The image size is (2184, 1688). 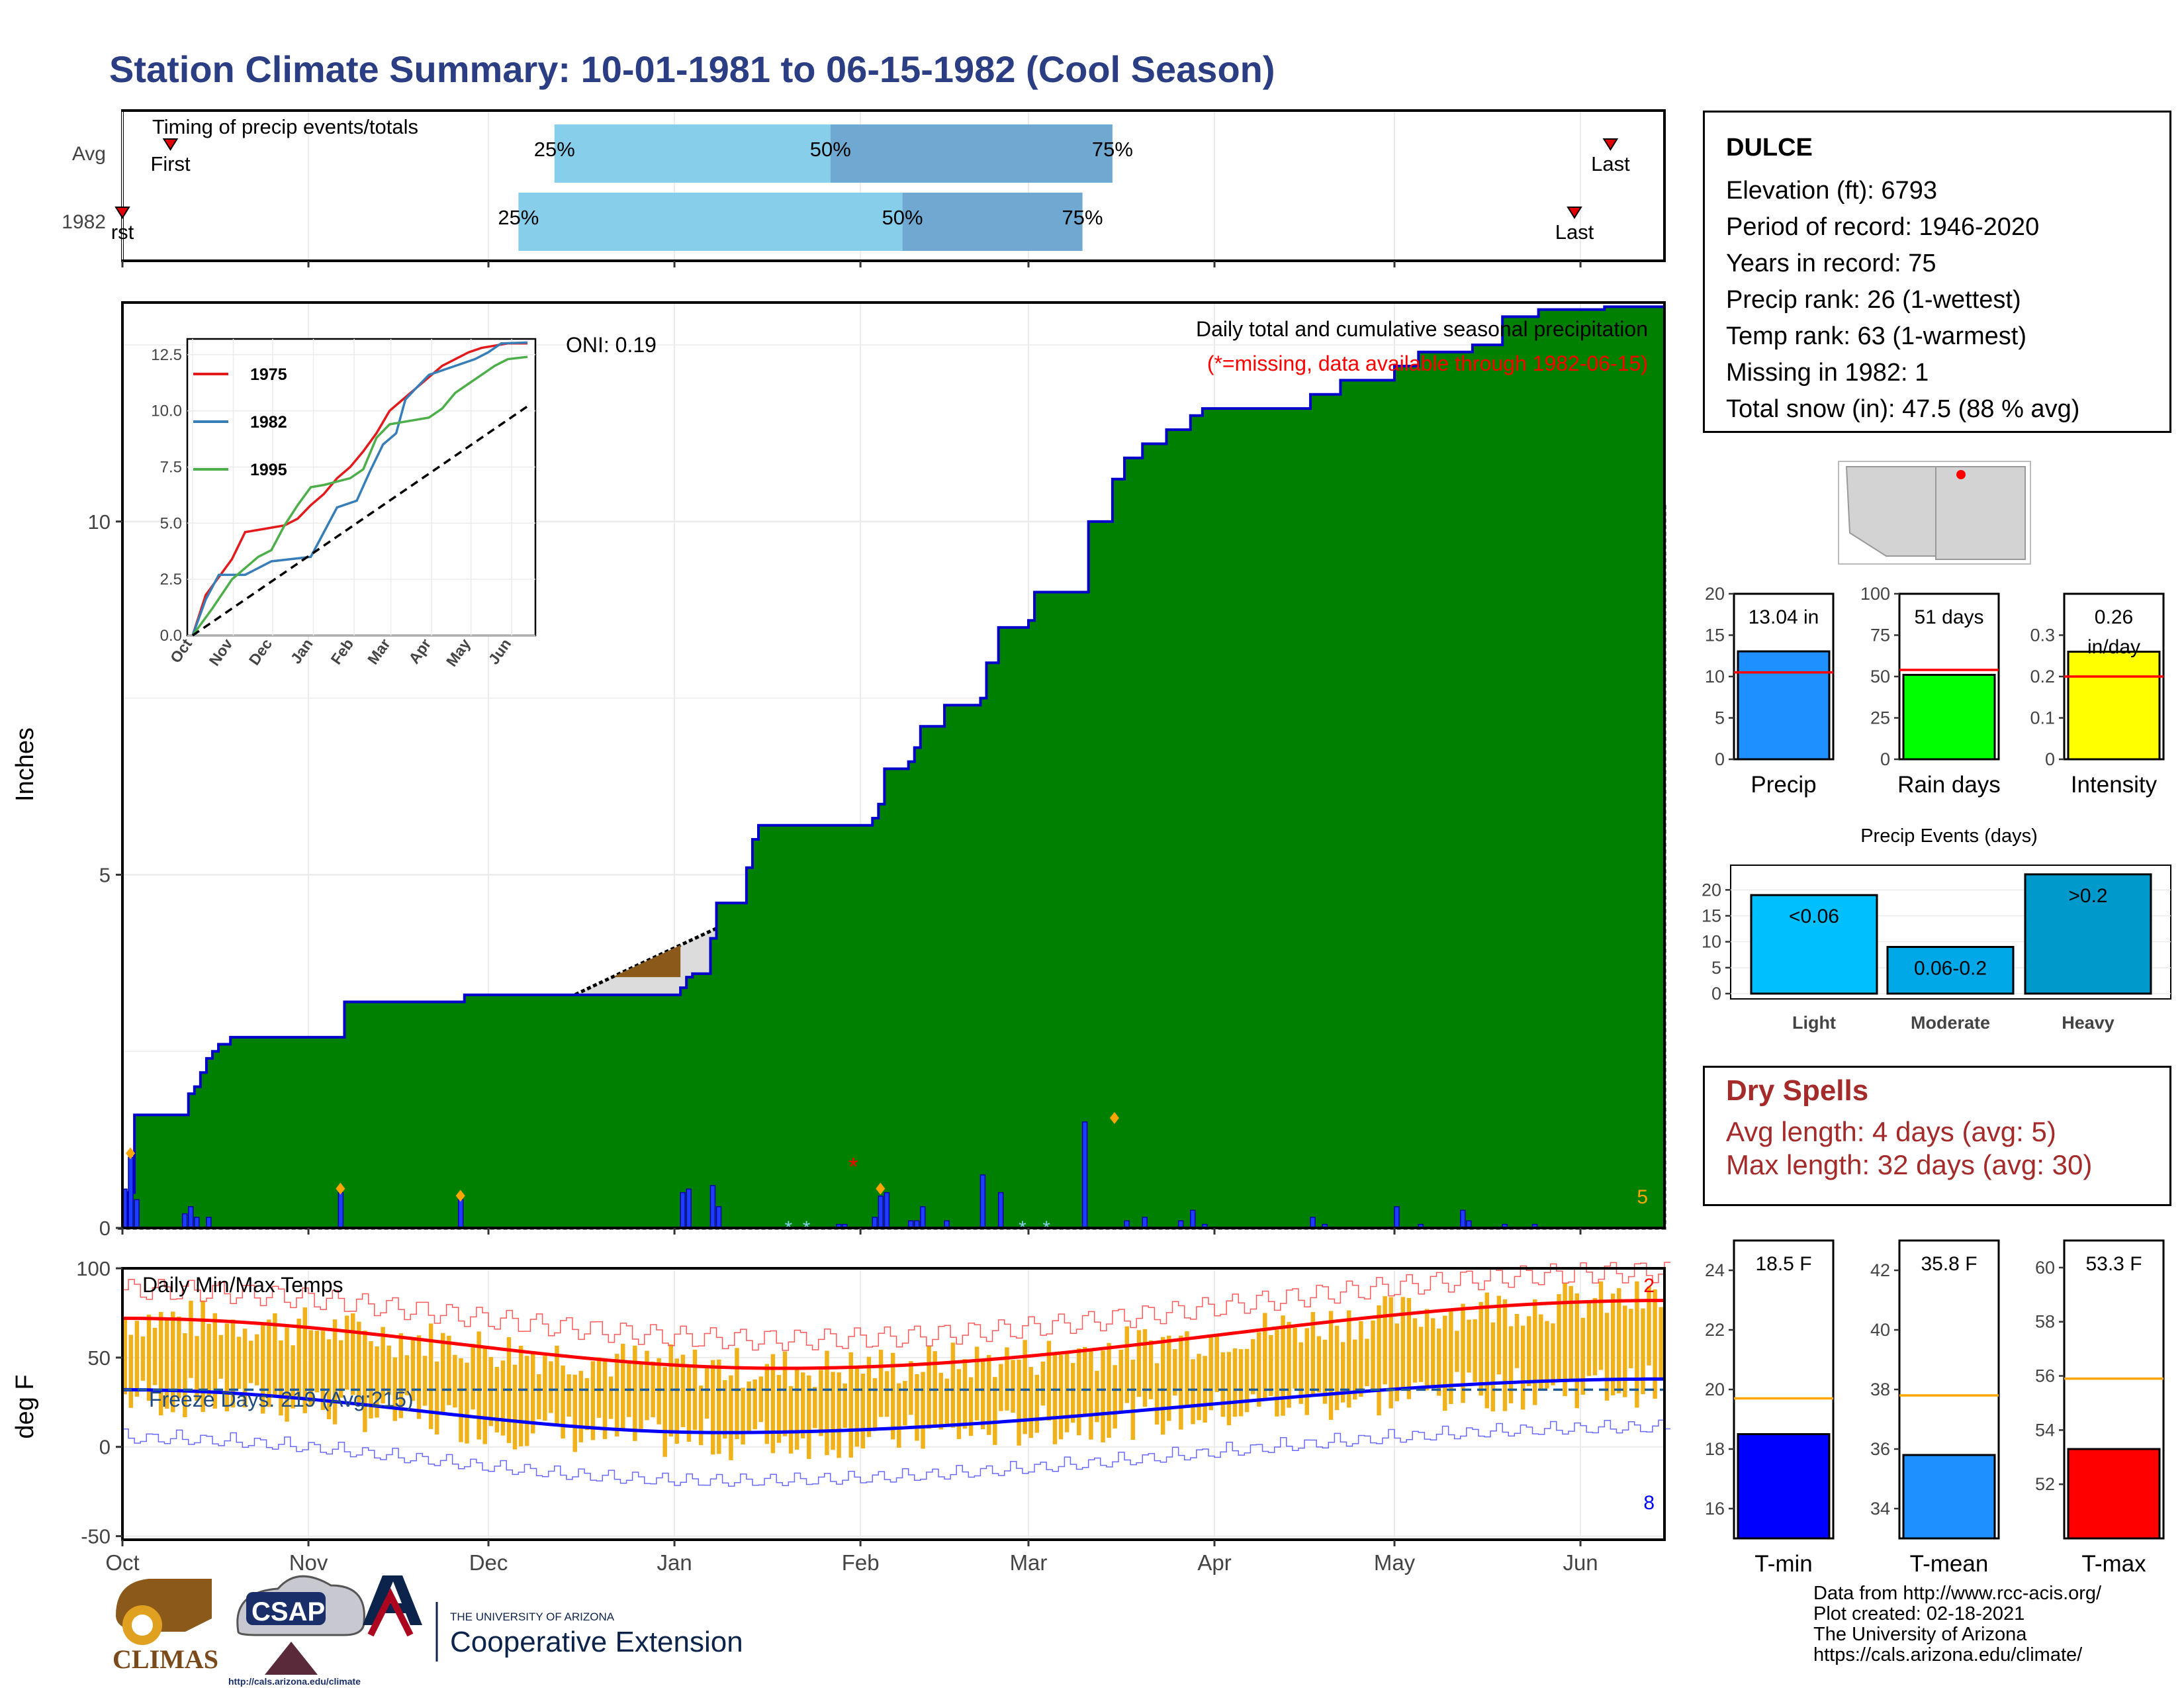 I want to click on summary-ytick-label: 56, so click(x=2045, y=1376).